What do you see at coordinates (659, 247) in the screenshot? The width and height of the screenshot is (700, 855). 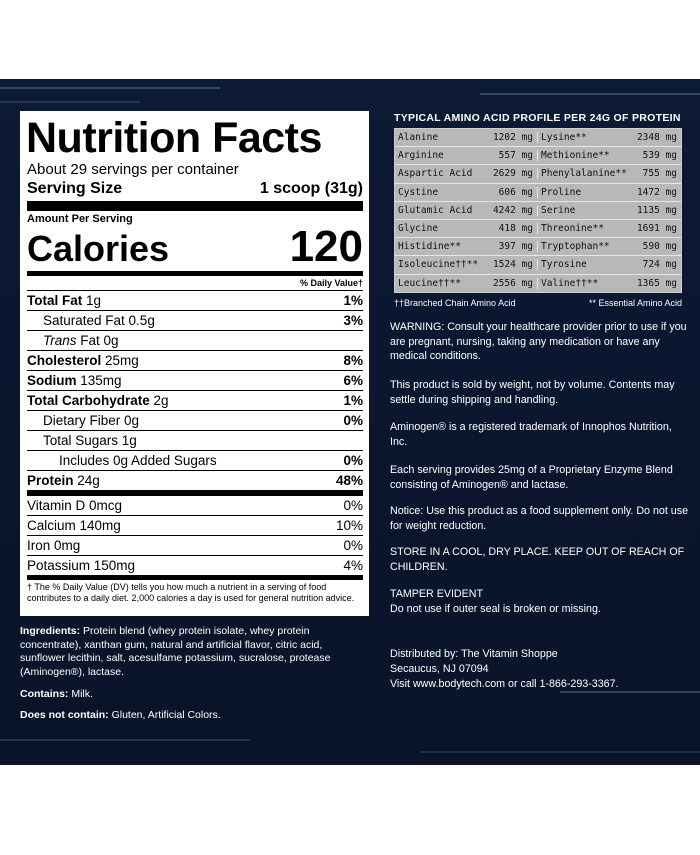 I see `amino-acid-value: 590 mg` at bounding box center [659, 247].